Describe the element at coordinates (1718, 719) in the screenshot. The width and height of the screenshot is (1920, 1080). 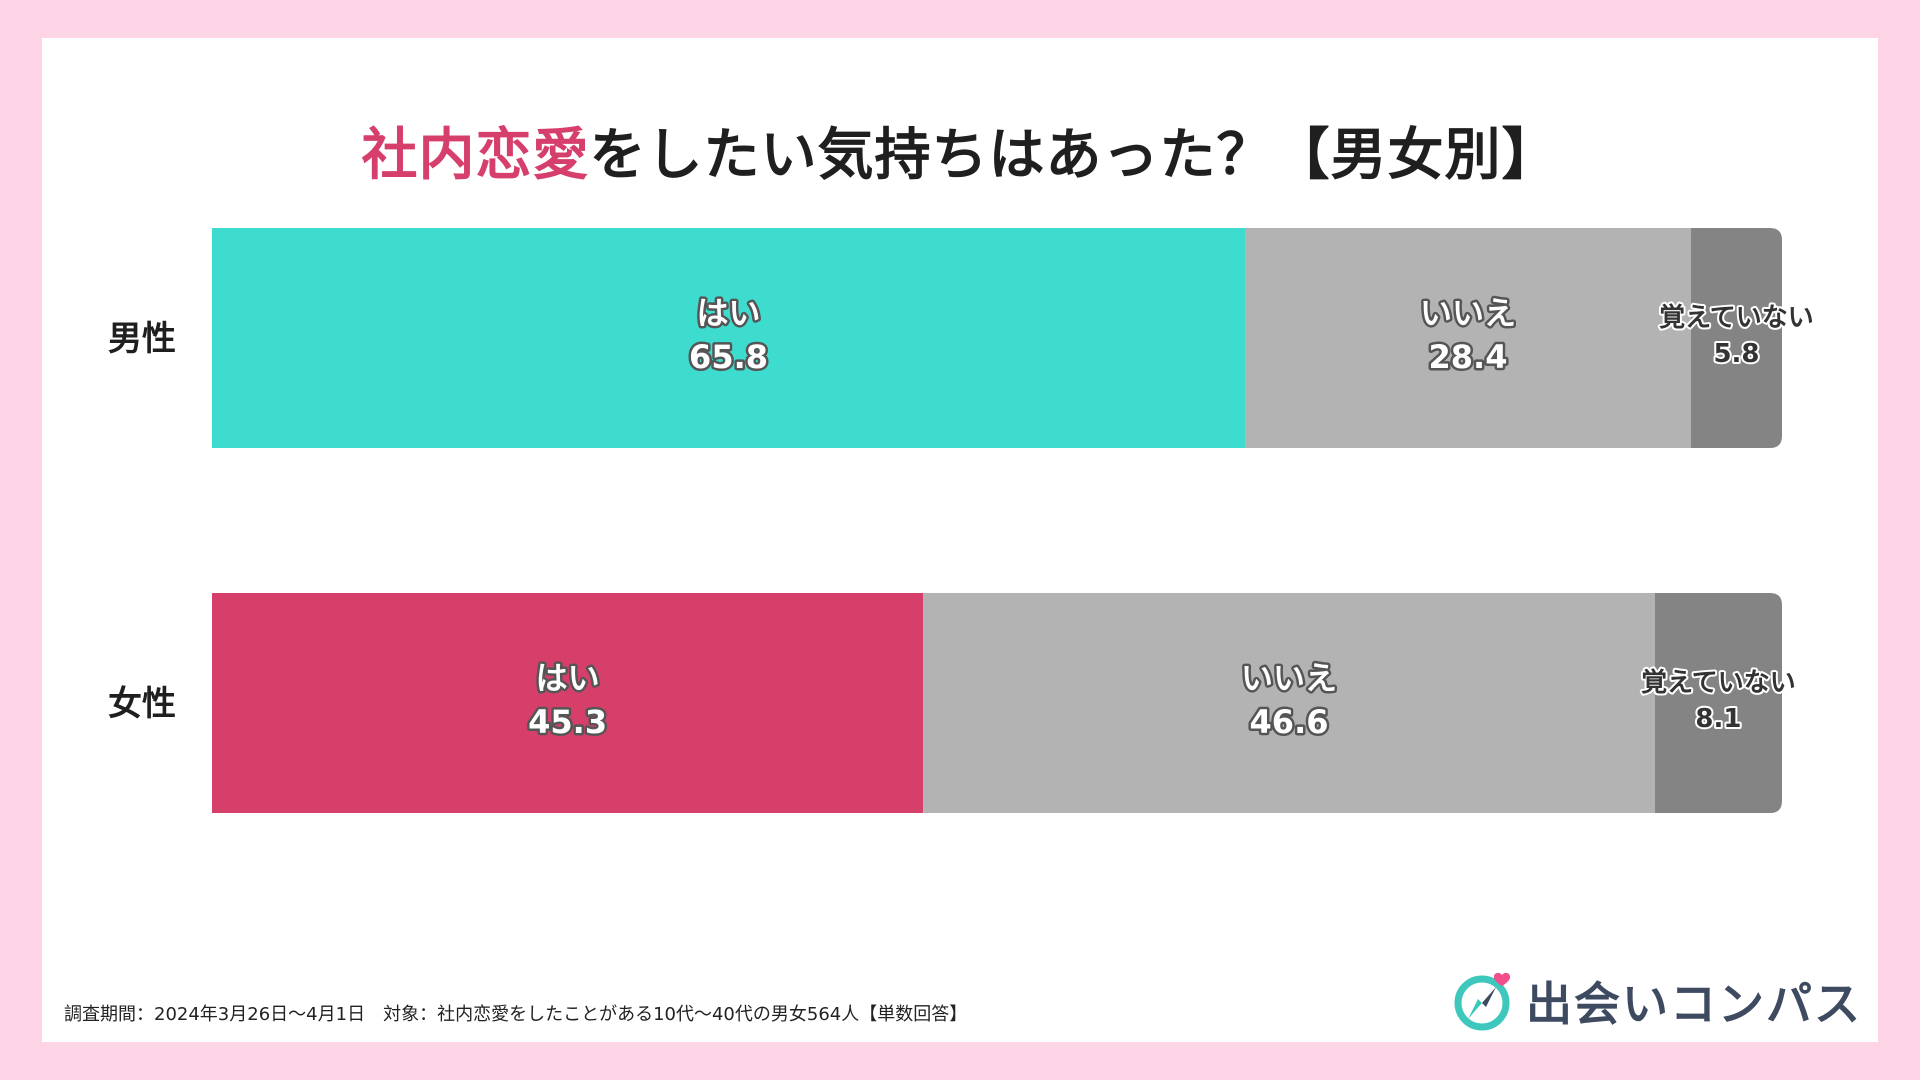
I see `segment-value-1-2: 8.1` at that location.